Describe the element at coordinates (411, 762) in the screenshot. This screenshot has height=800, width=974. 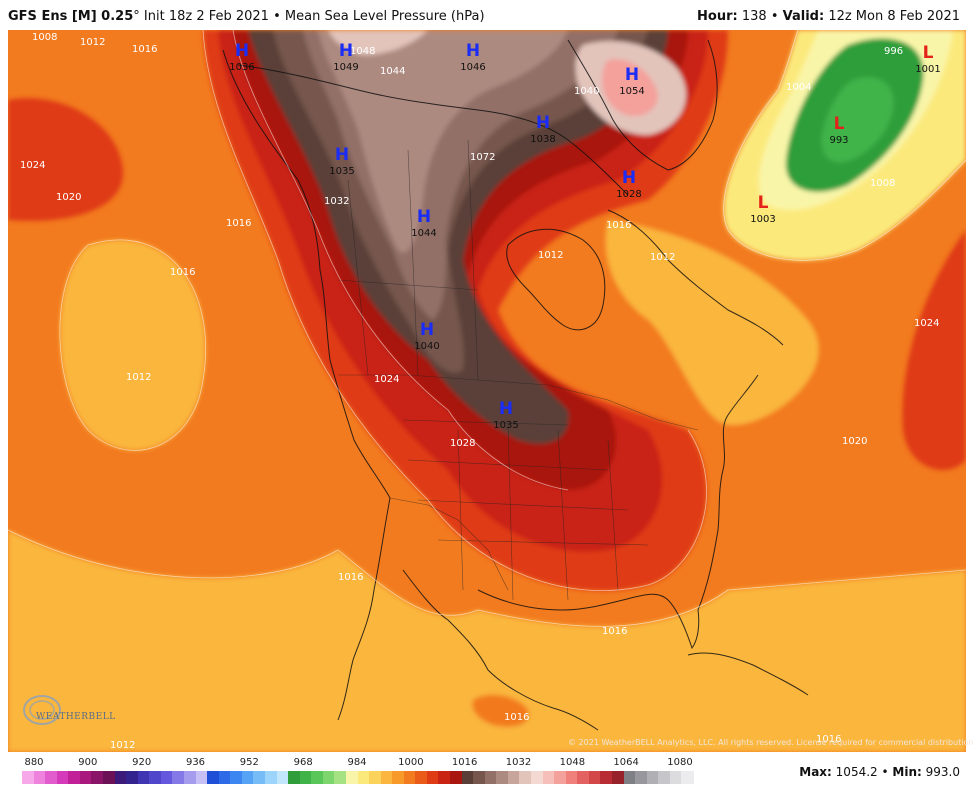
I see `colorbar-tick-label: 1000` at that location.